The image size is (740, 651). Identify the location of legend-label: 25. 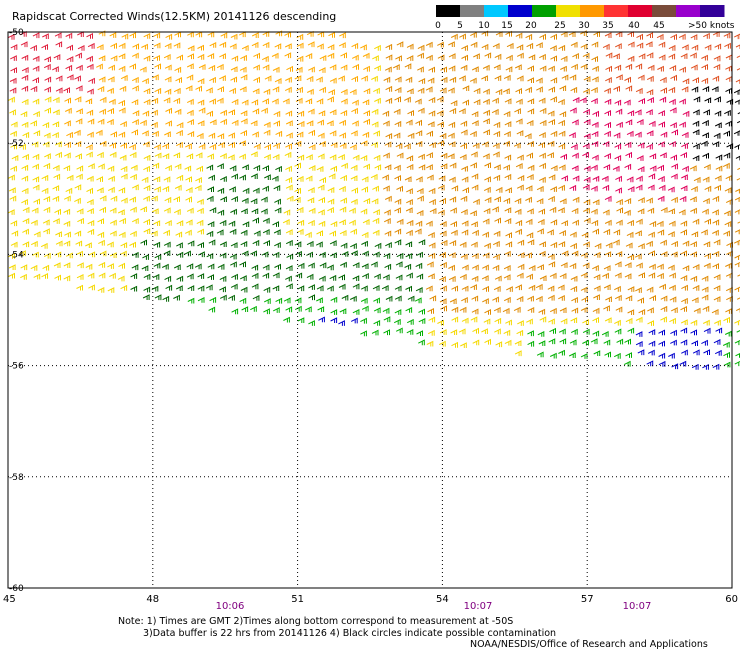
(559, 26).